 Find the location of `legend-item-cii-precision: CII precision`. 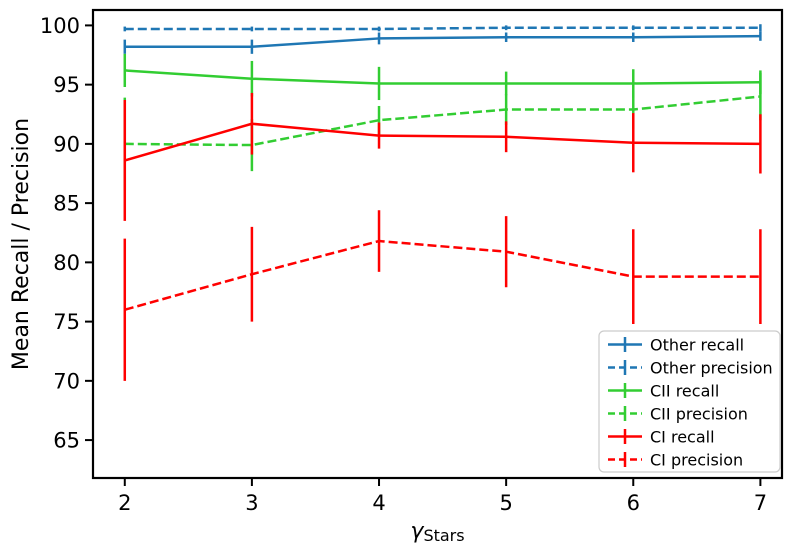

legend-item-cii-precision: CII precision is located at coordinates (678, 413).